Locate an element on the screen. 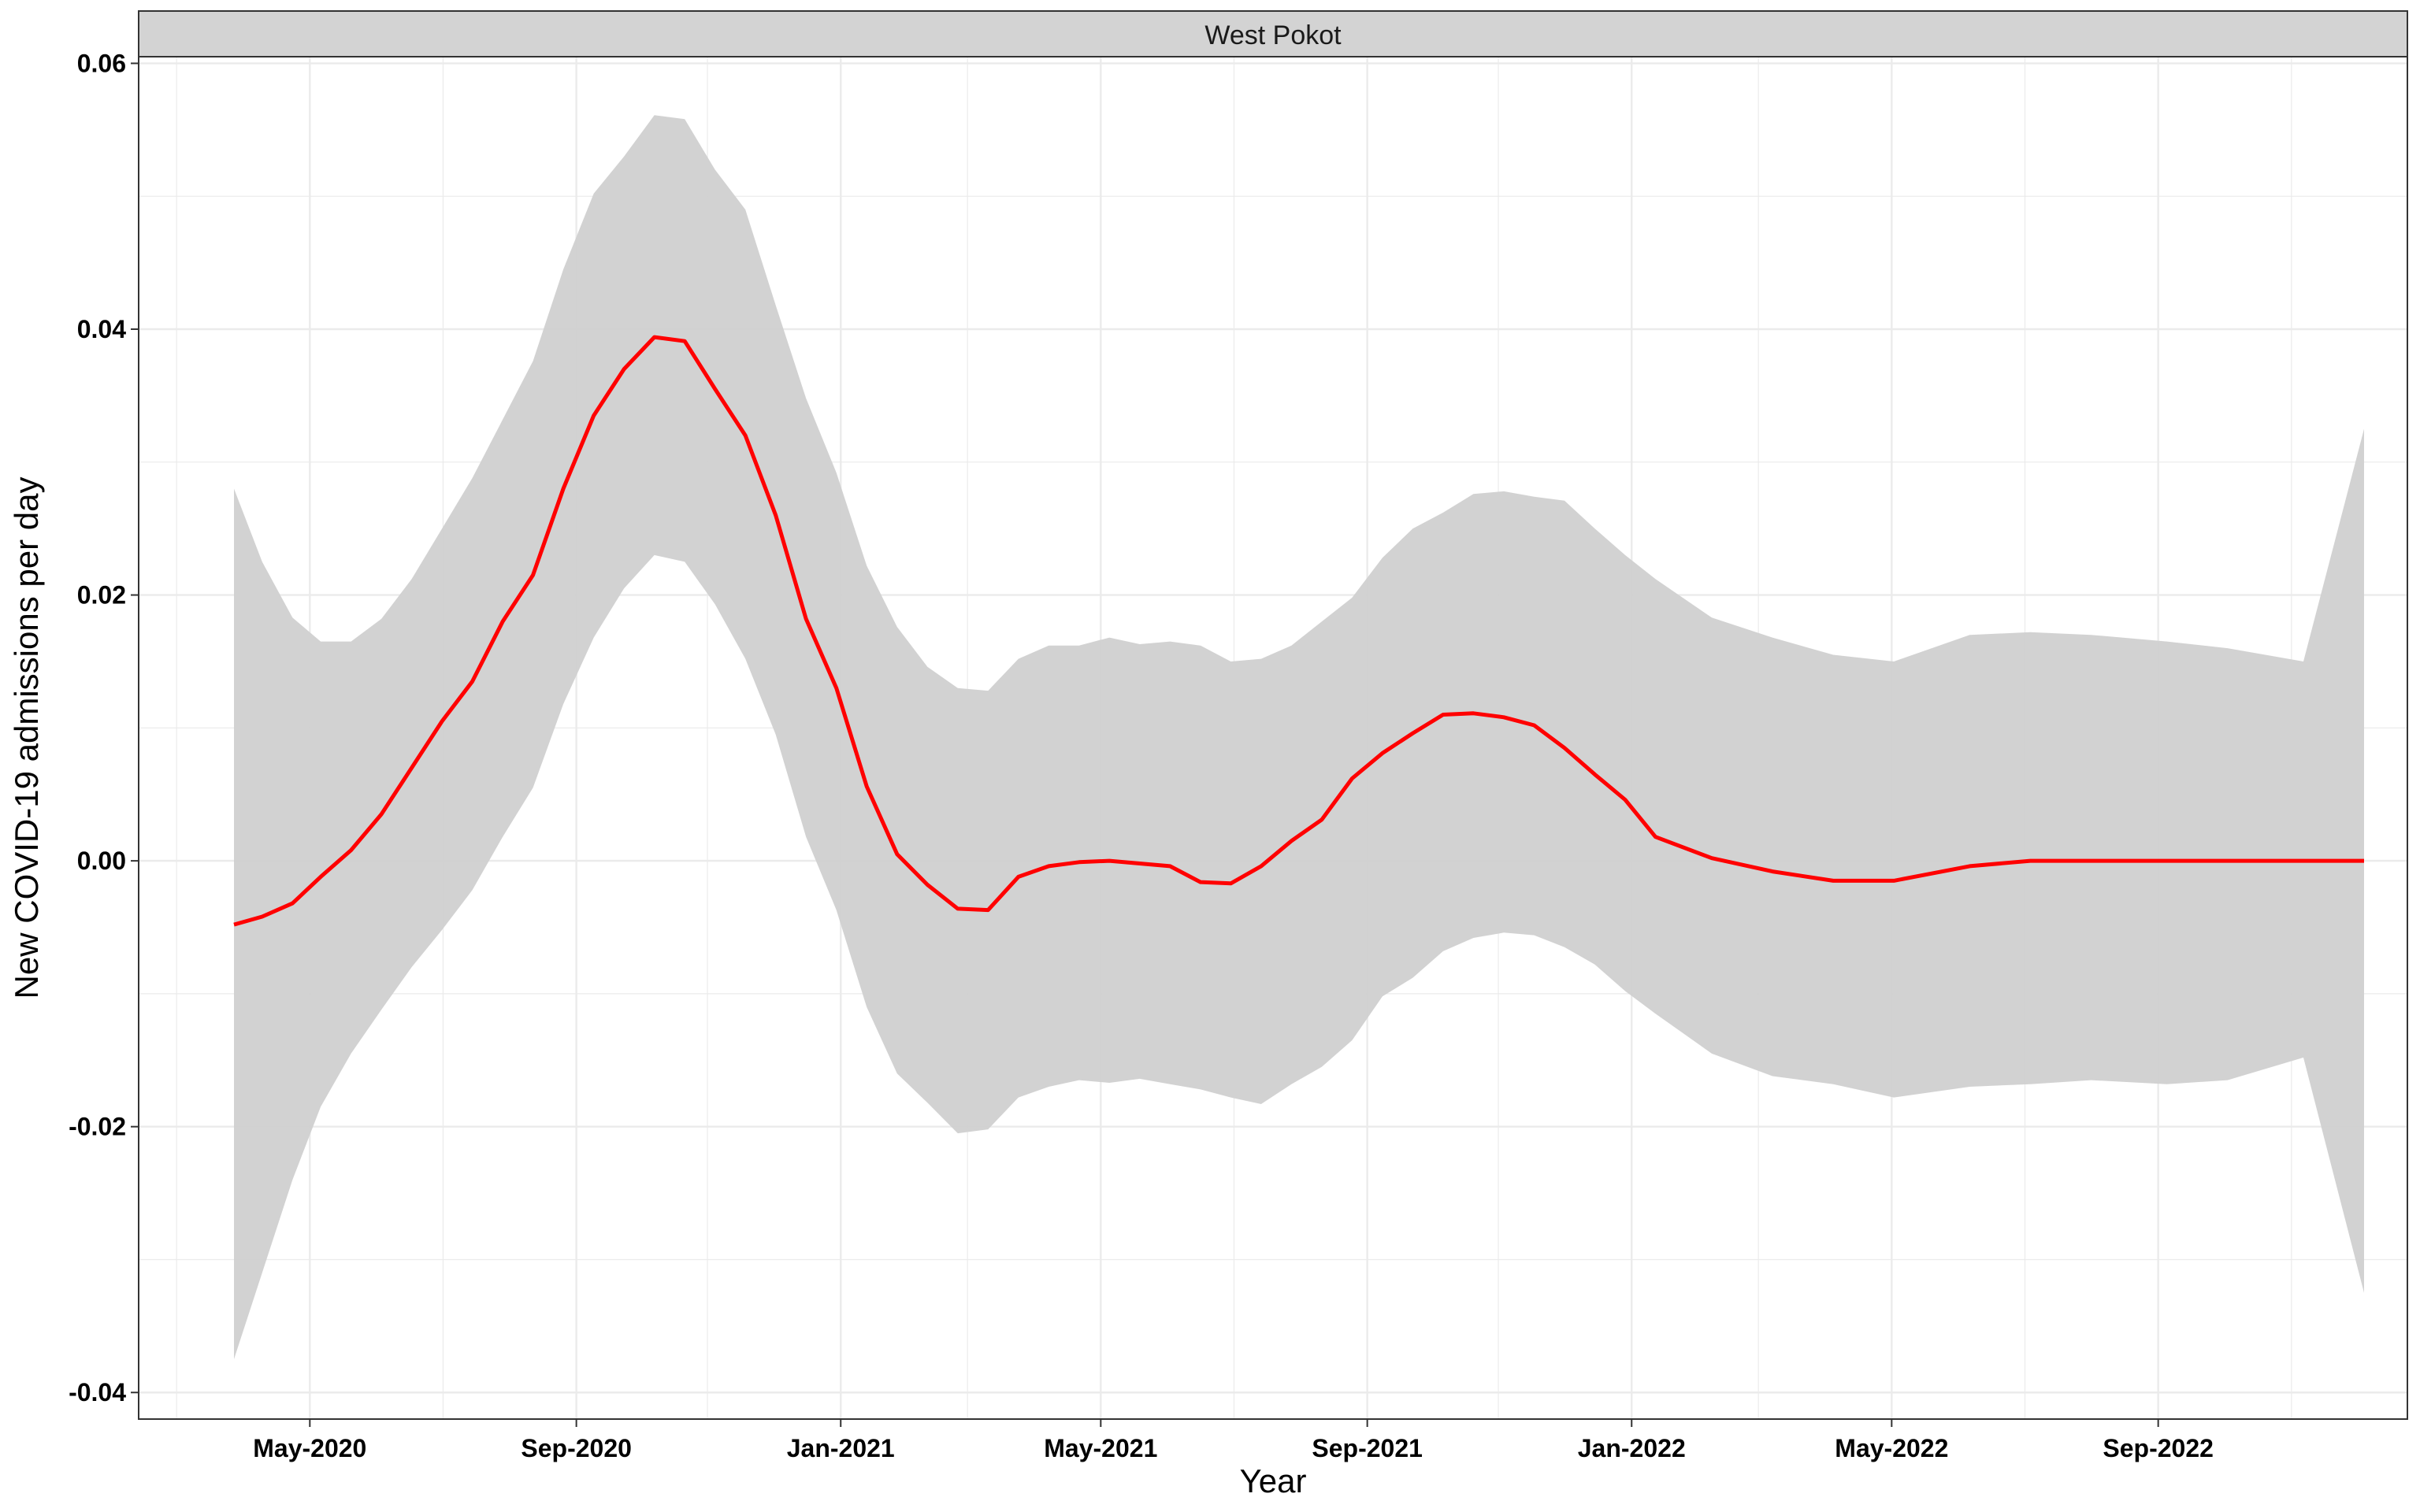 The image size is (2420, 1512). x-tick-label: Sep-2021 is located at coordinates (1367, 1448).